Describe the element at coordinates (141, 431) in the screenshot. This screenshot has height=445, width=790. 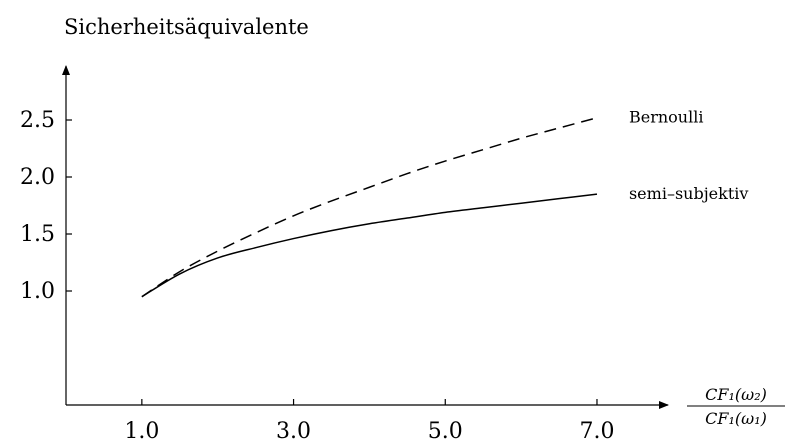
I see `x-tick-label: 1.0` at that location.